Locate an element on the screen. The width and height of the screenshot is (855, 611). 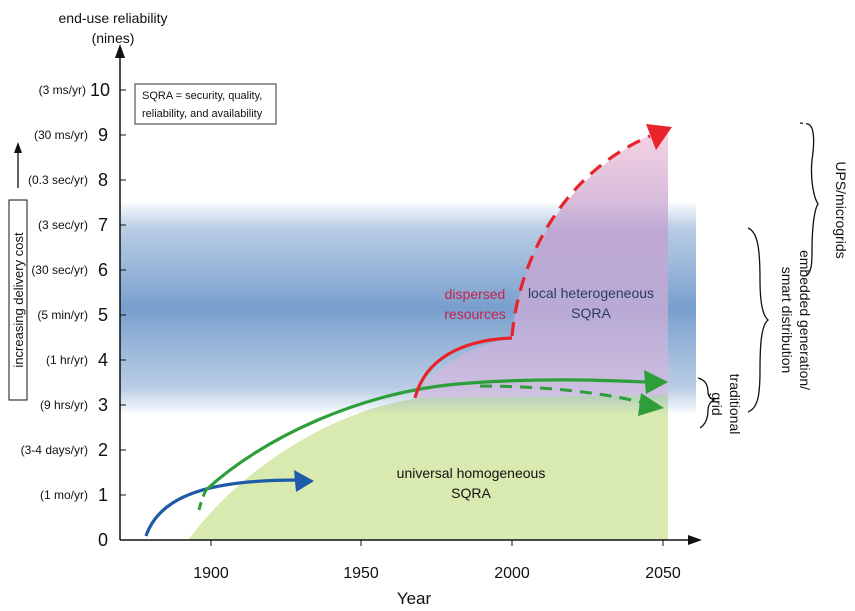
y-tick-6: 6 is located at coordinates (103, 270).